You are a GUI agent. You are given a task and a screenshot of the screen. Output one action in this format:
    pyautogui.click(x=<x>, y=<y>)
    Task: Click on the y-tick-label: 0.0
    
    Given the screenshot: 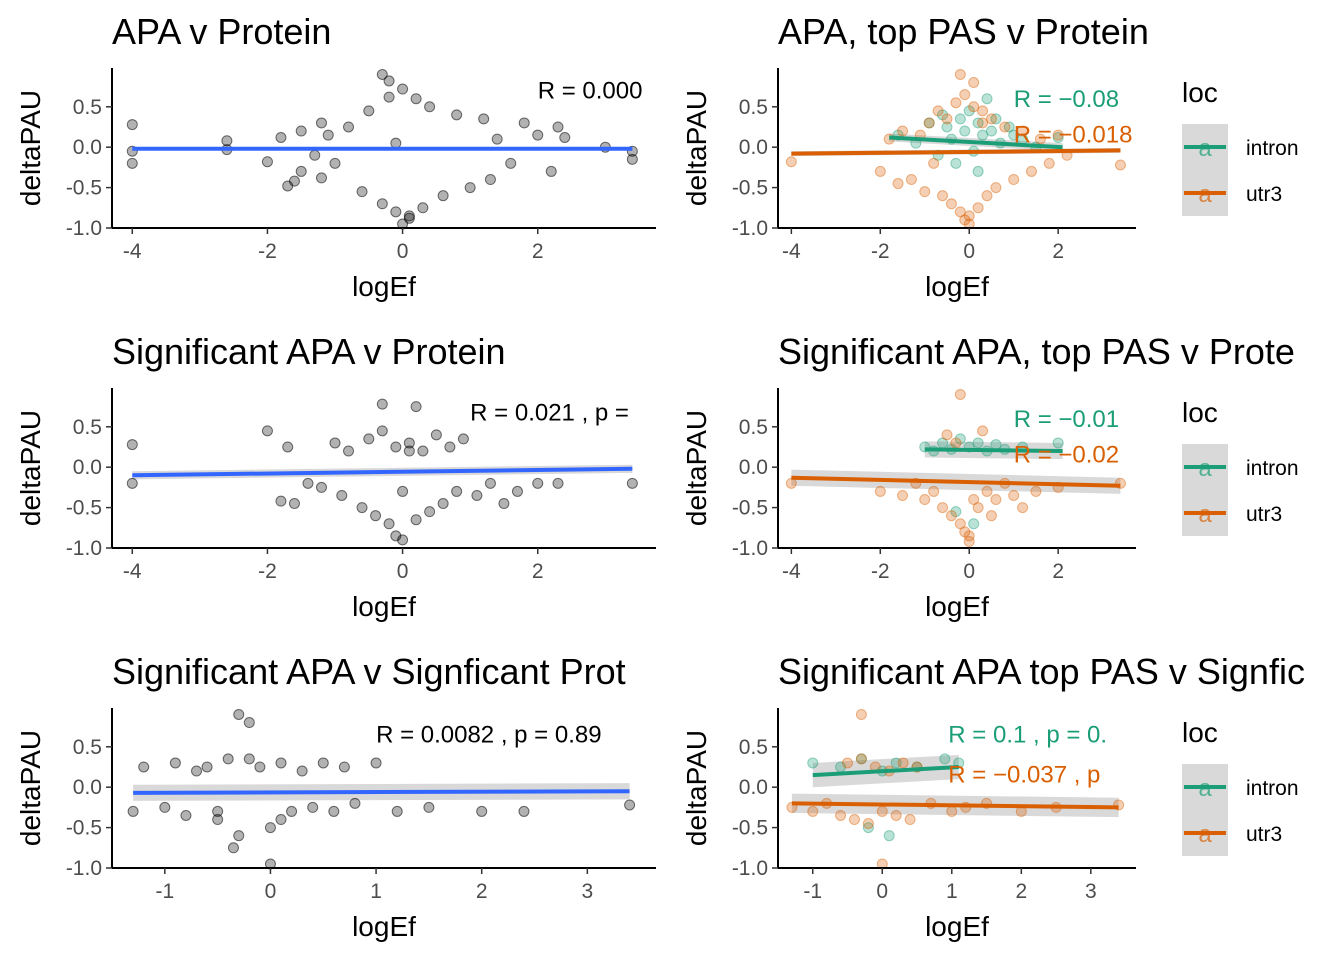 What is the action you would take?
    pyautogui.click(x=87, y=147)
    